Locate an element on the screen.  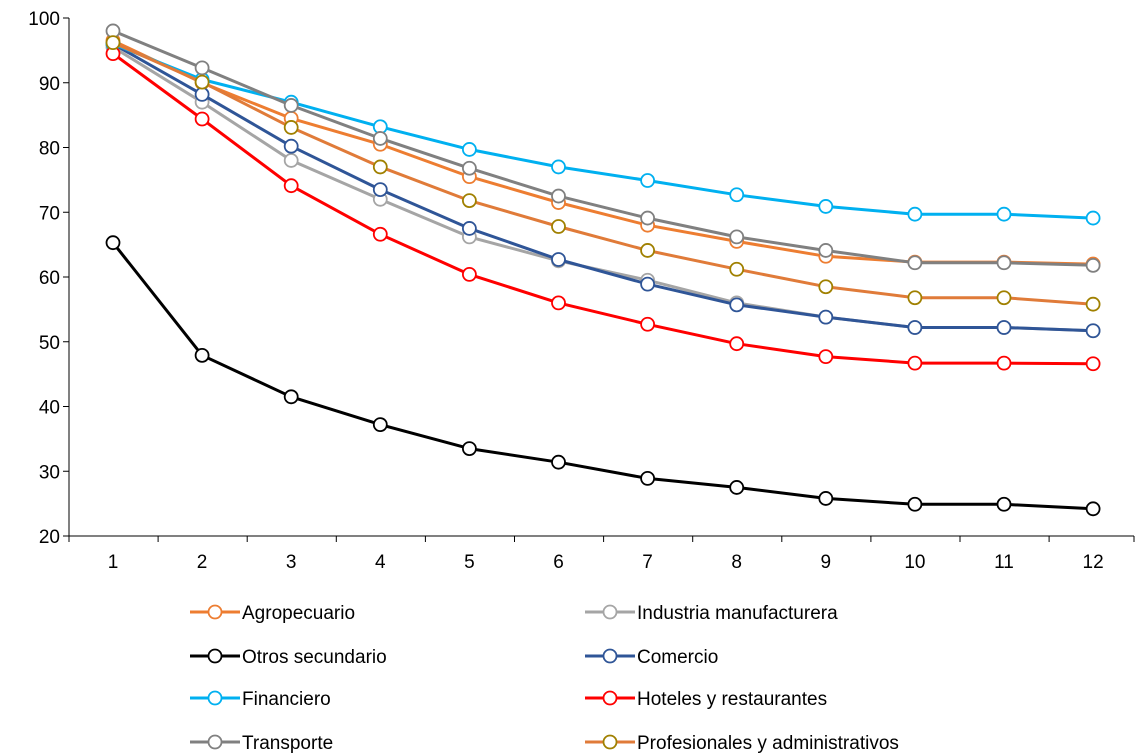
legend-label: Hoteles y restaurantes is located at coordinates (732, 699).